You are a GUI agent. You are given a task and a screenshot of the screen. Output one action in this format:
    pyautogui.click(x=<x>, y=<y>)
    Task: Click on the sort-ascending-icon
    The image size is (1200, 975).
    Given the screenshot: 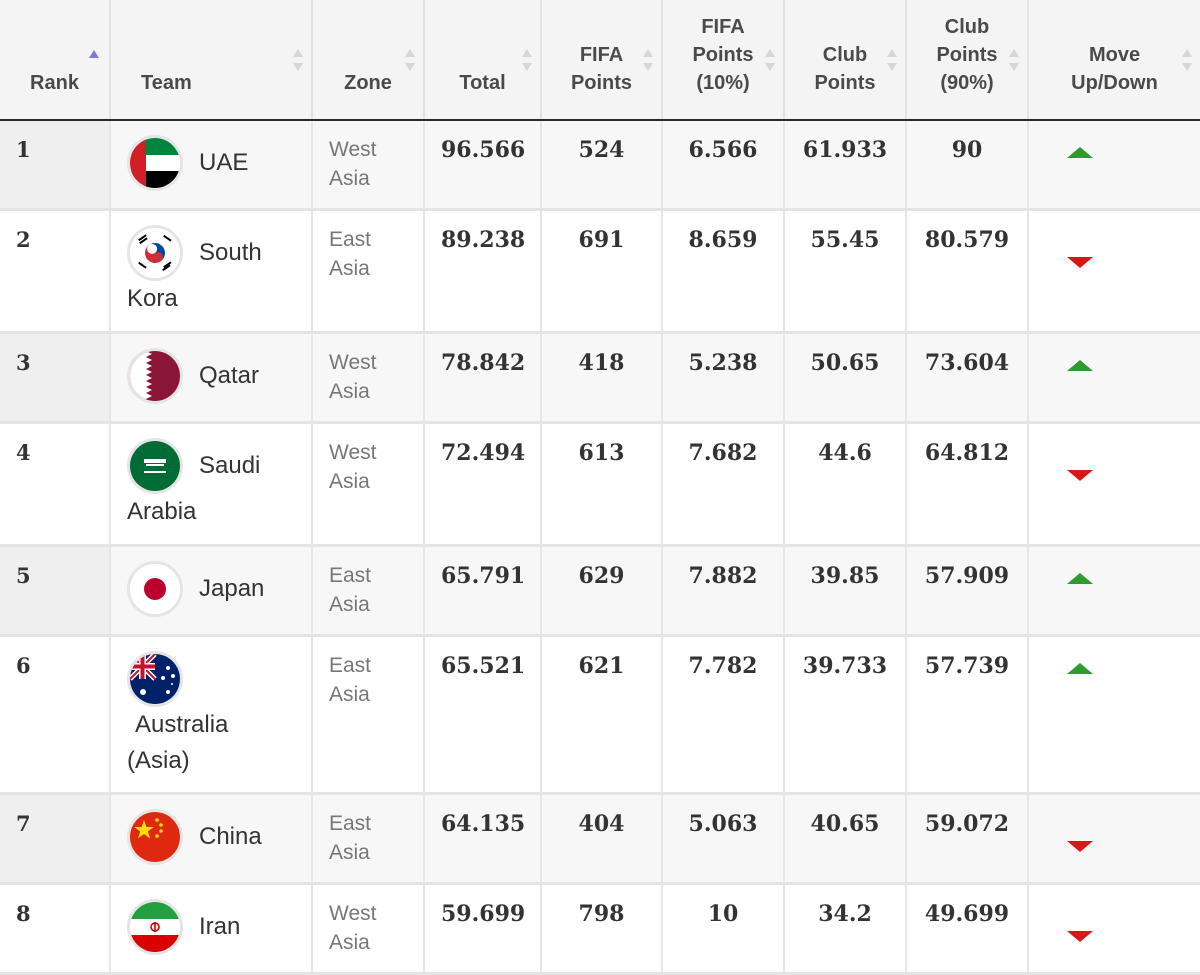 What is the action you would take?
    pyautogui.click(x=94, y=61)
    